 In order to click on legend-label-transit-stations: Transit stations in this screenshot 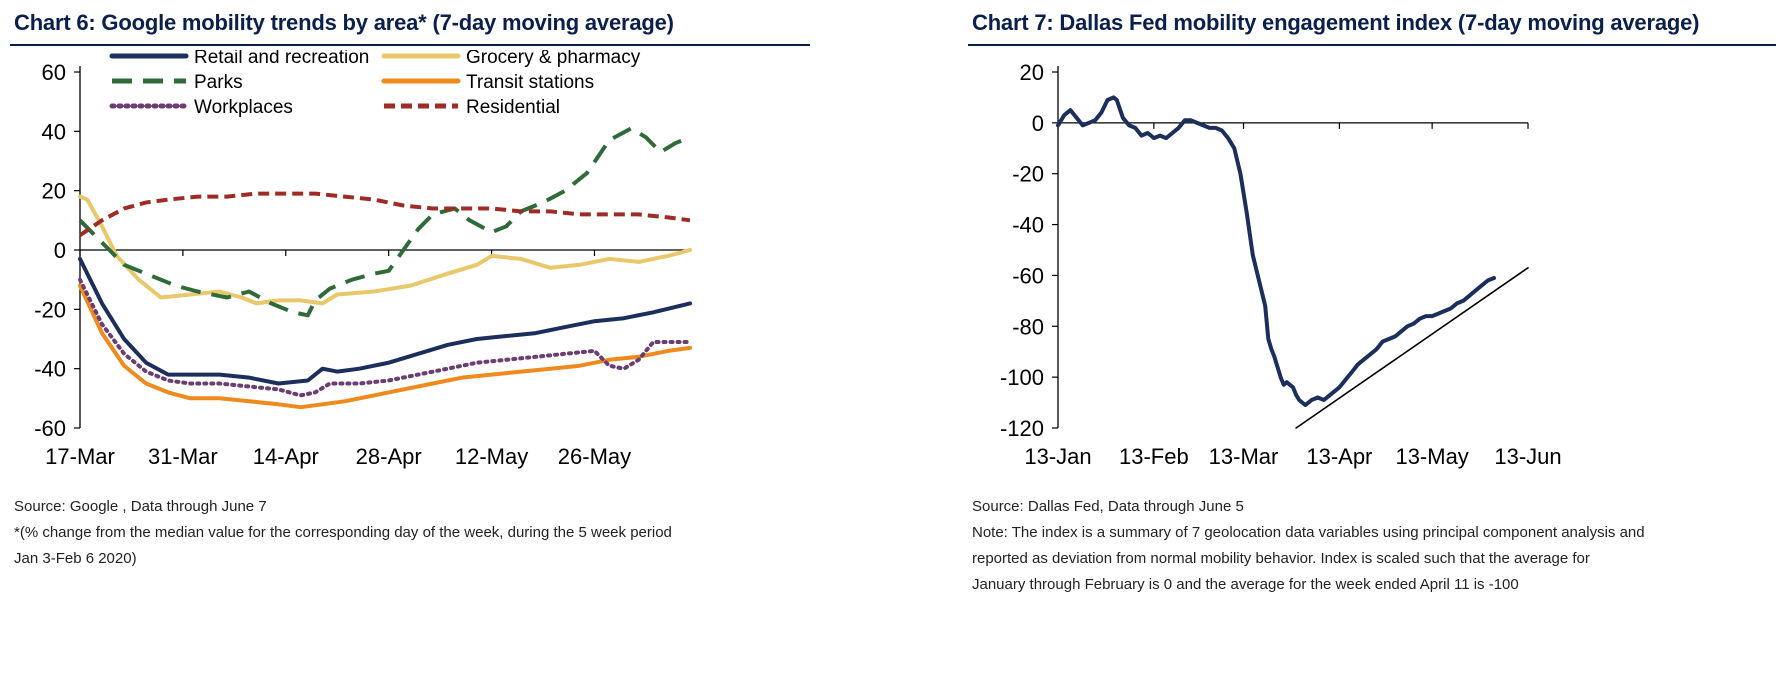, I will do `click(530, 82)`.